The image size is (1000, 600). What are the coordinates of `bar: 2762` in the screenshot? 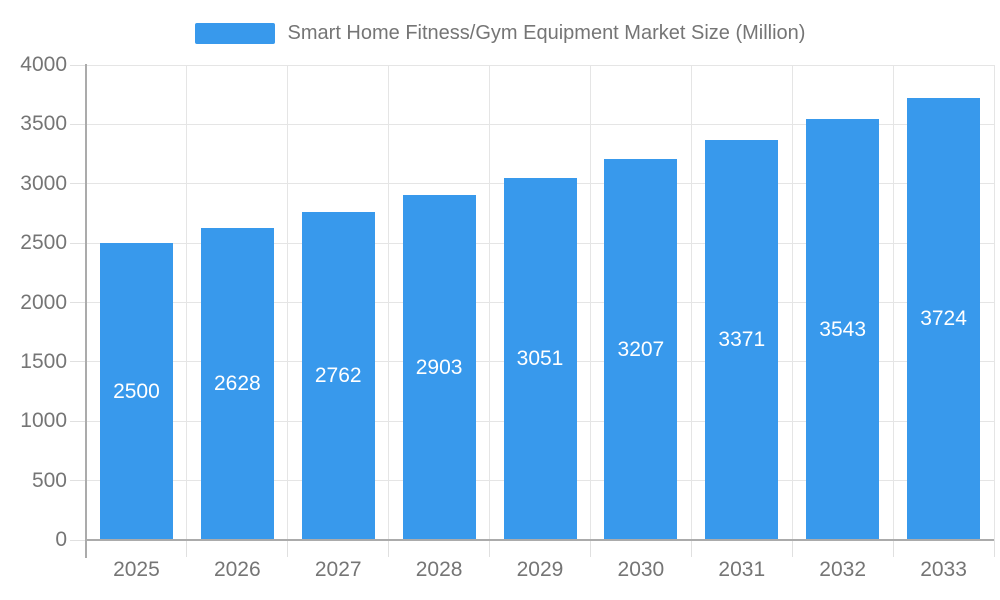 It's located at (338, 376).